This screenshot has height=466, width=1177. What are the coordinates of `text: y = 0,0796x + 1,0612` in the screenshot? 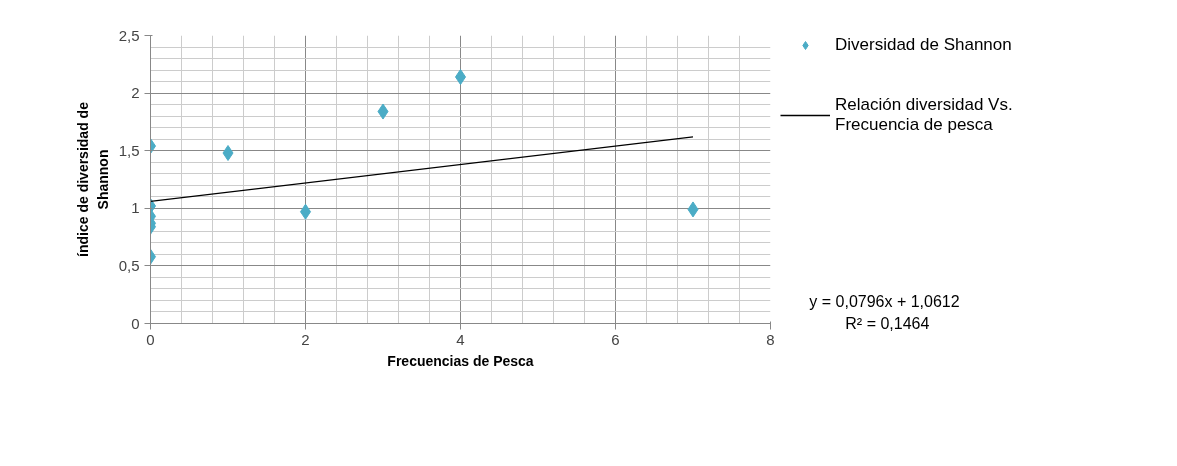 It's located at (884, 302).